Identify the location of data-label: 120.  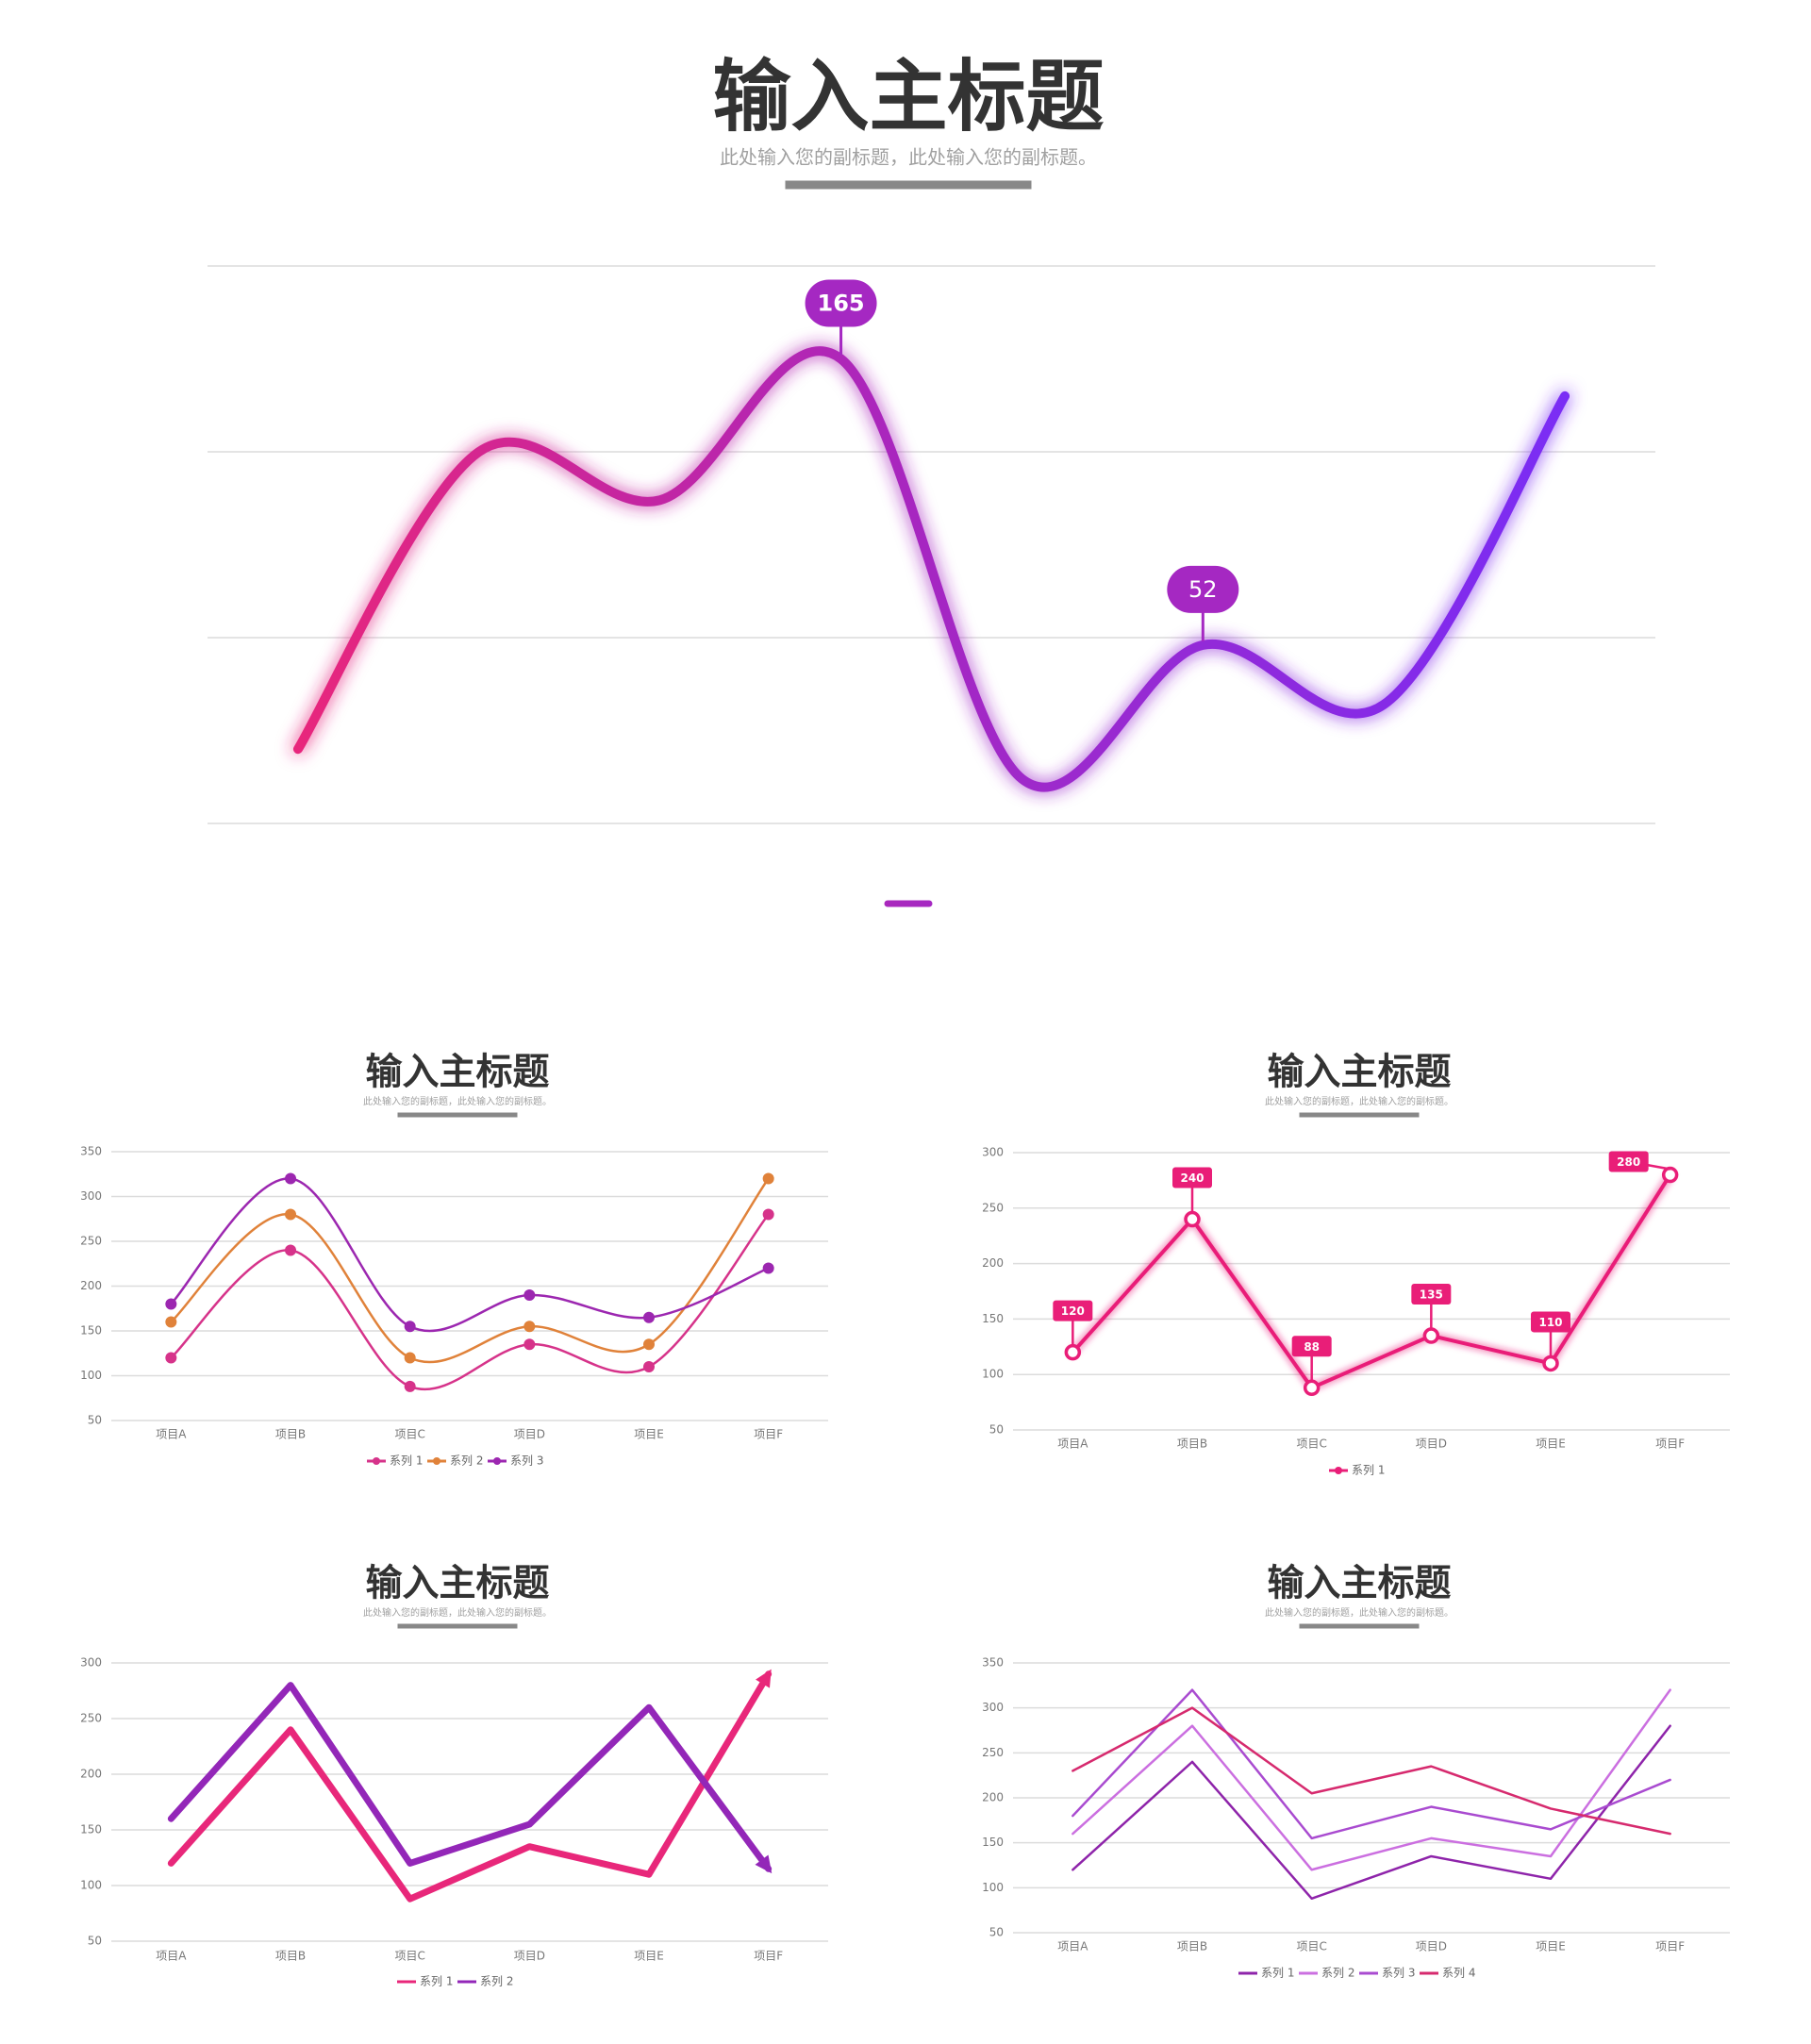
(1073, 1311).